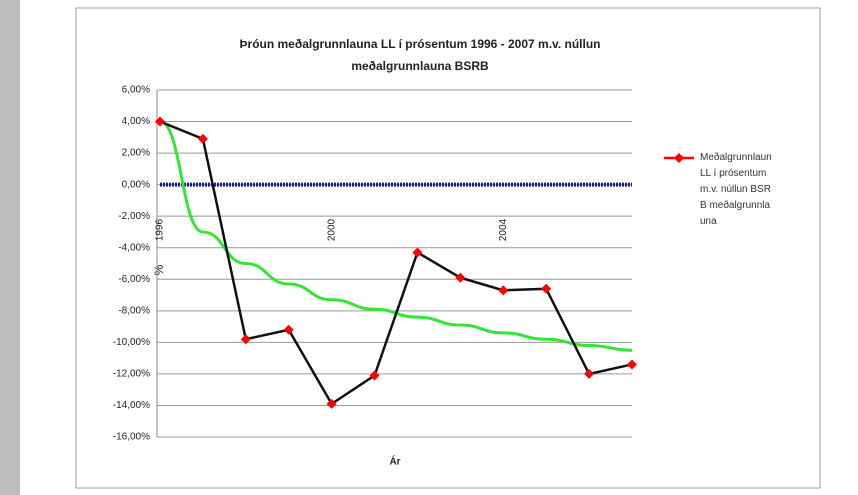 The height and width of the screenshot is (495, 858). Describe the element at coordinates (503, 229) in the screenshot. I see `x-tick-label: 2004` at that location.